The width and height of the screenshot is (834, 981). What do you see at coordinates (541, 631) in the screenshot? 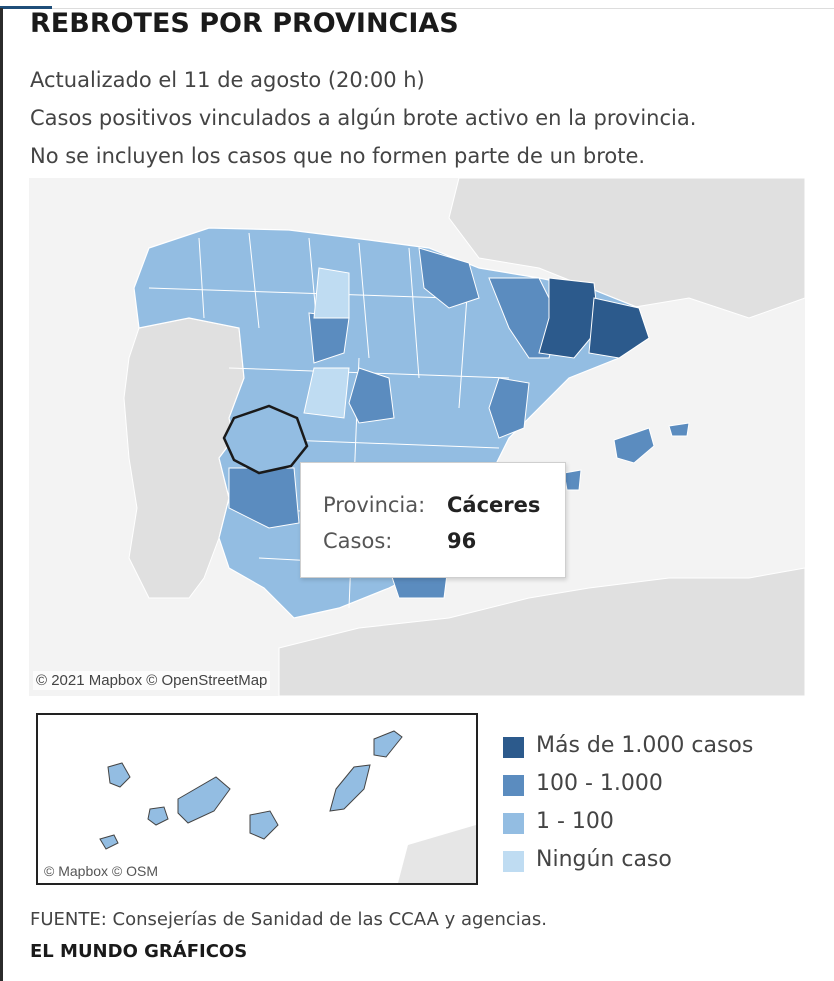
I see `africa-land` at bounding box center [541, 631].